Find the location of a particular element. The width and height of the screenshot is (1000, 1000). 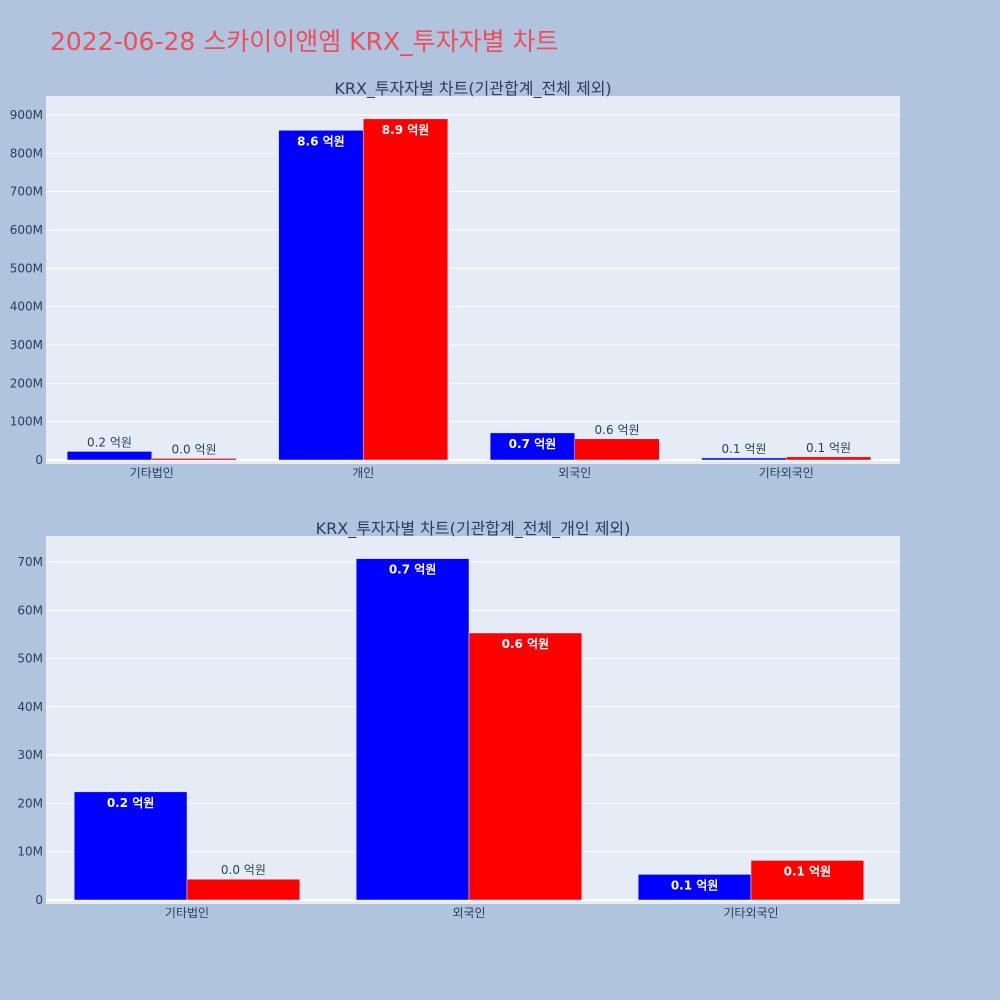

y-tick-label: 600M is located at coordinates (26, 230).